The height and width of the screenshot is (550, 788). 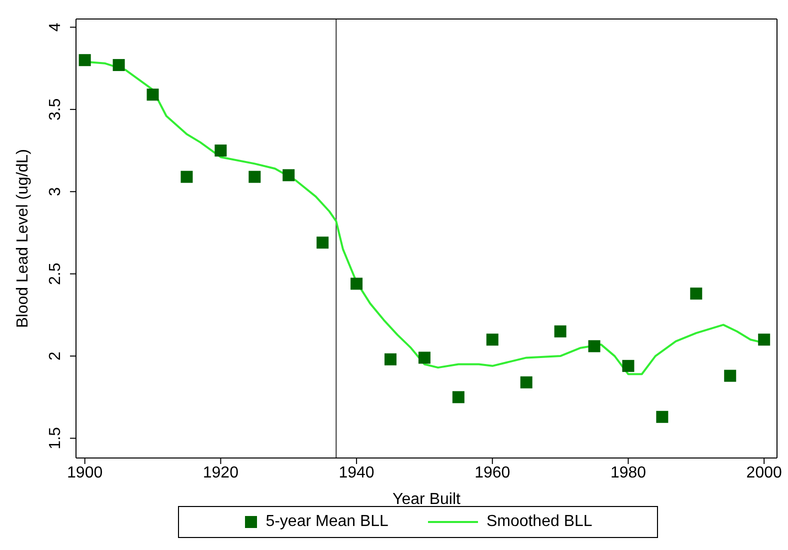 I want to click on y-tick-label: 4, so click(x=55, y=27).